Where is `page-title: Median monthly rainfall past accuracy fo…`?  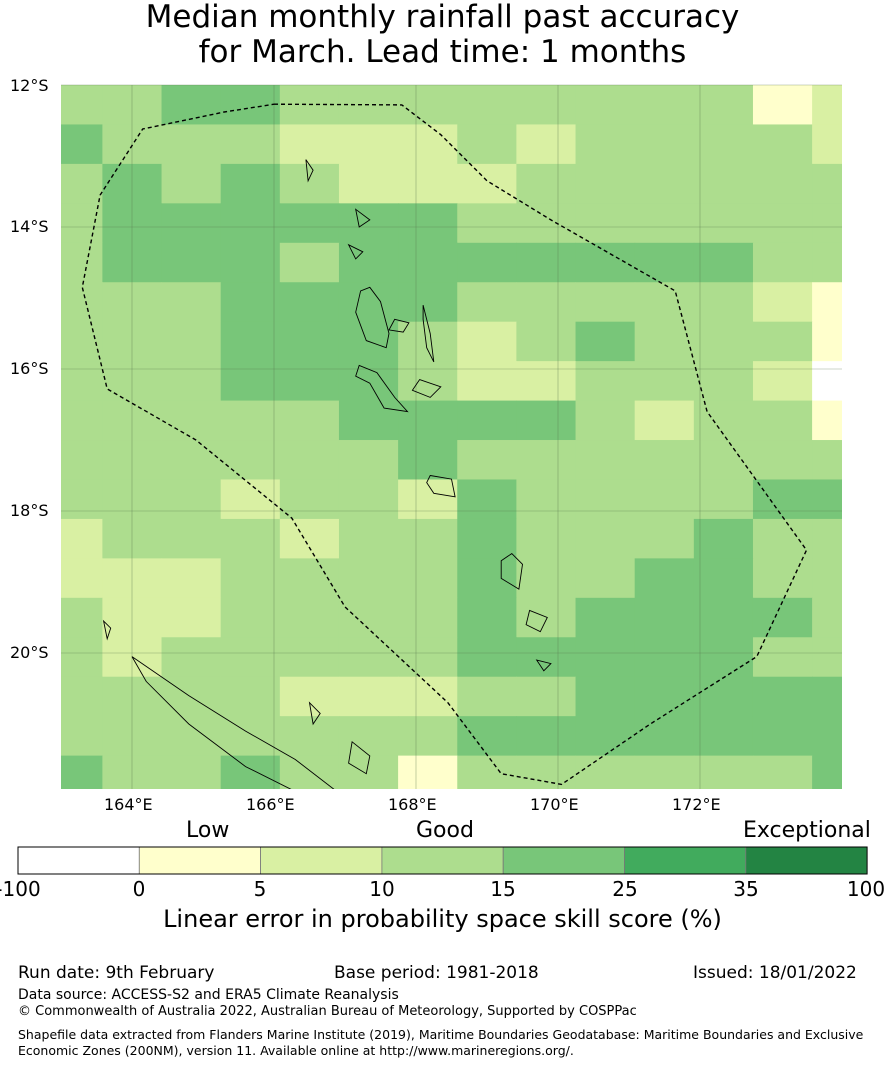 page-title: Median monthly rainfall past accuracy fo… is located at coordinates (442, 35).